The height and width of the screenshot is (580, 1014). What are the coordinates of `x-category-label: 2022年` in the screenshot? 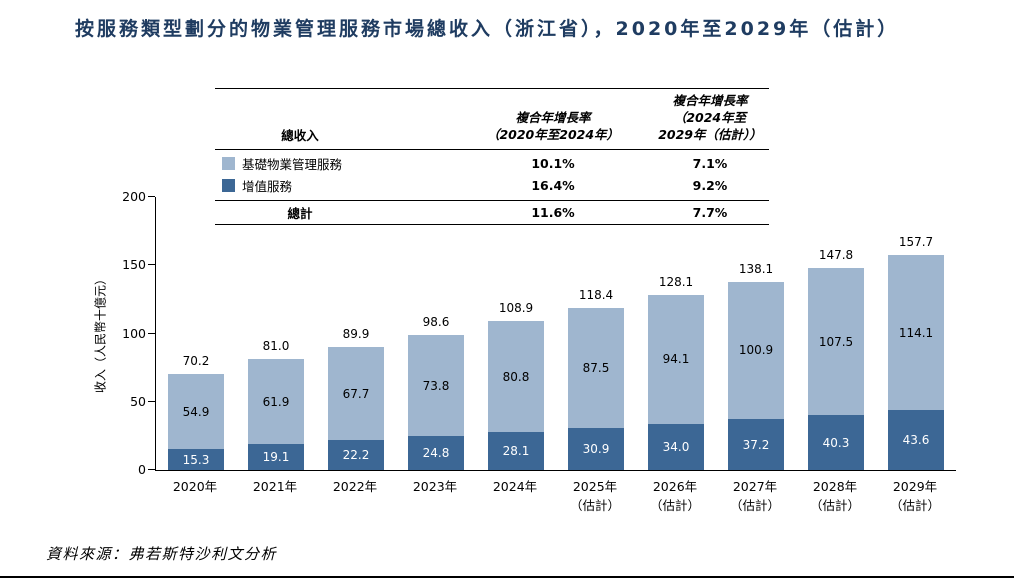 It's located at (355, 486).